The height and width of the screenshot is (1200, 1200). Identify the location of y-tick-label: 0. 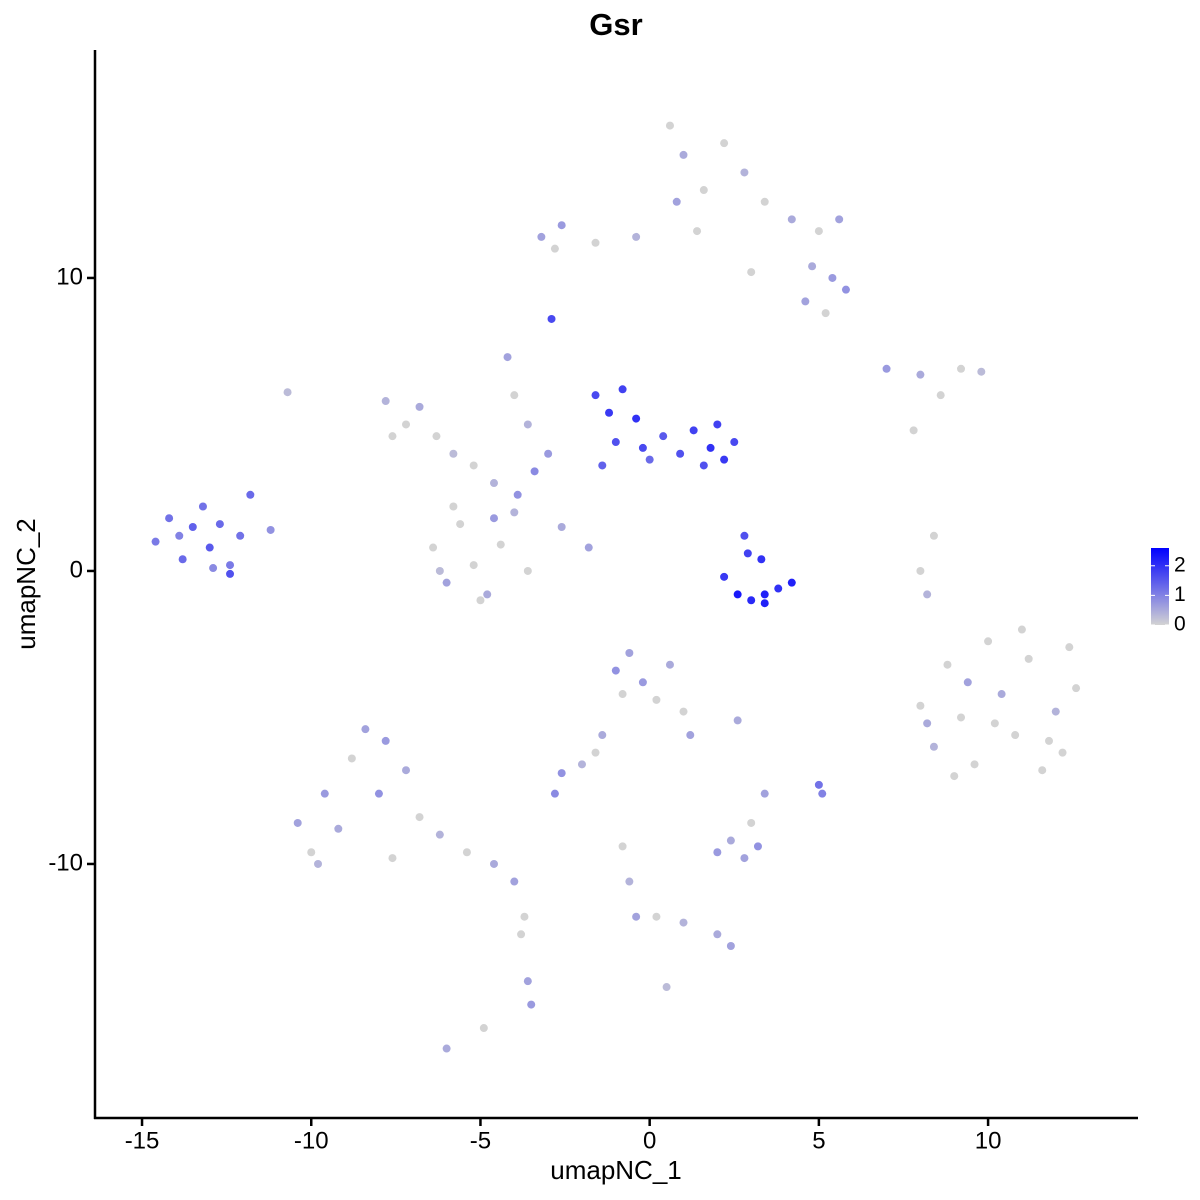
(76, 569).